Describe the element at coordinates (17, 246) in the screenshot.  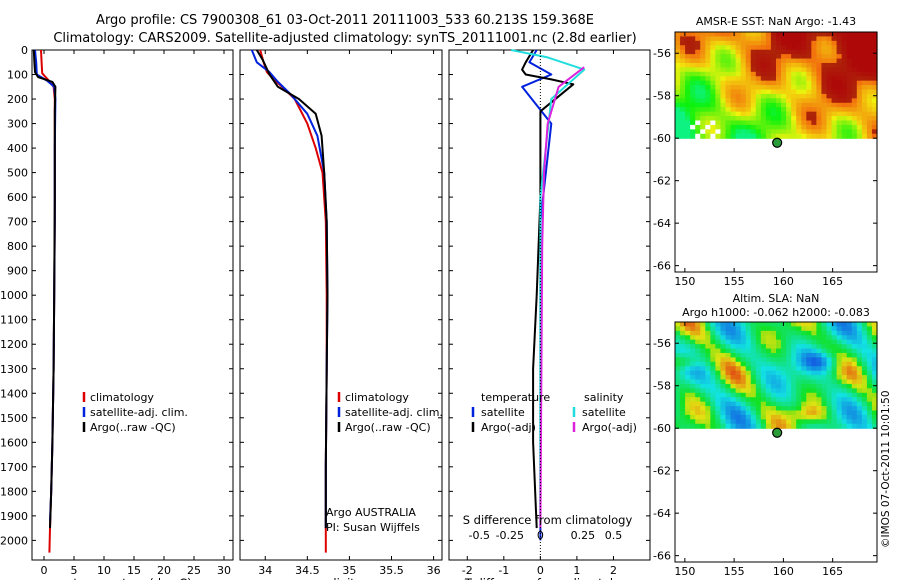
I see `y-tick-label: 800` at that location.